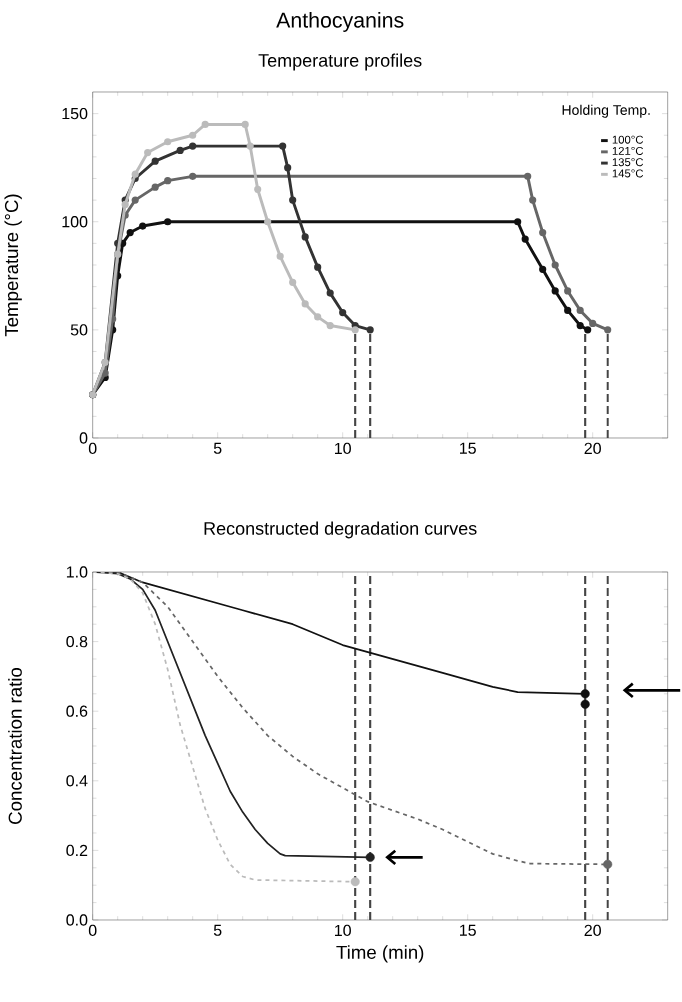 The image size is (682, 1002). Describe the element at coordinates (77, 641) in the screenshot. I see `y-tick-label: 0.8` at that location.